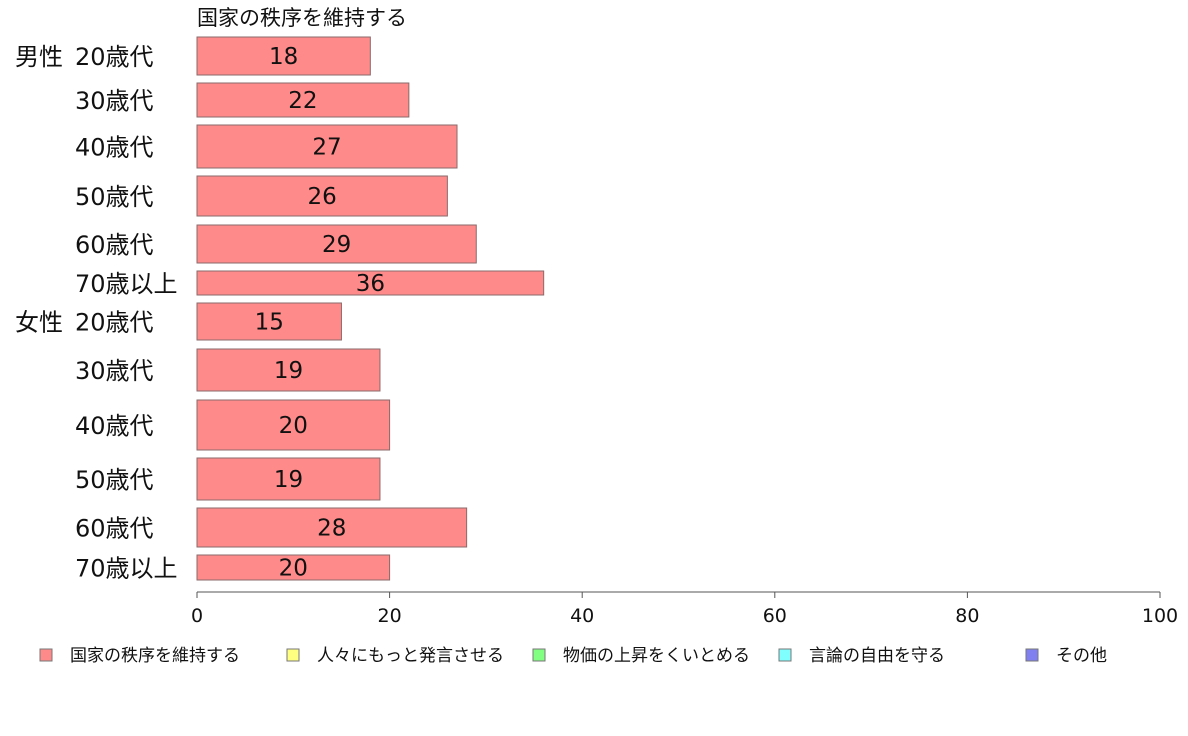 This screenshot has width=1188, height=736. I want to click on legend-label: 国家の秩序を維持する, so click(155, 656).